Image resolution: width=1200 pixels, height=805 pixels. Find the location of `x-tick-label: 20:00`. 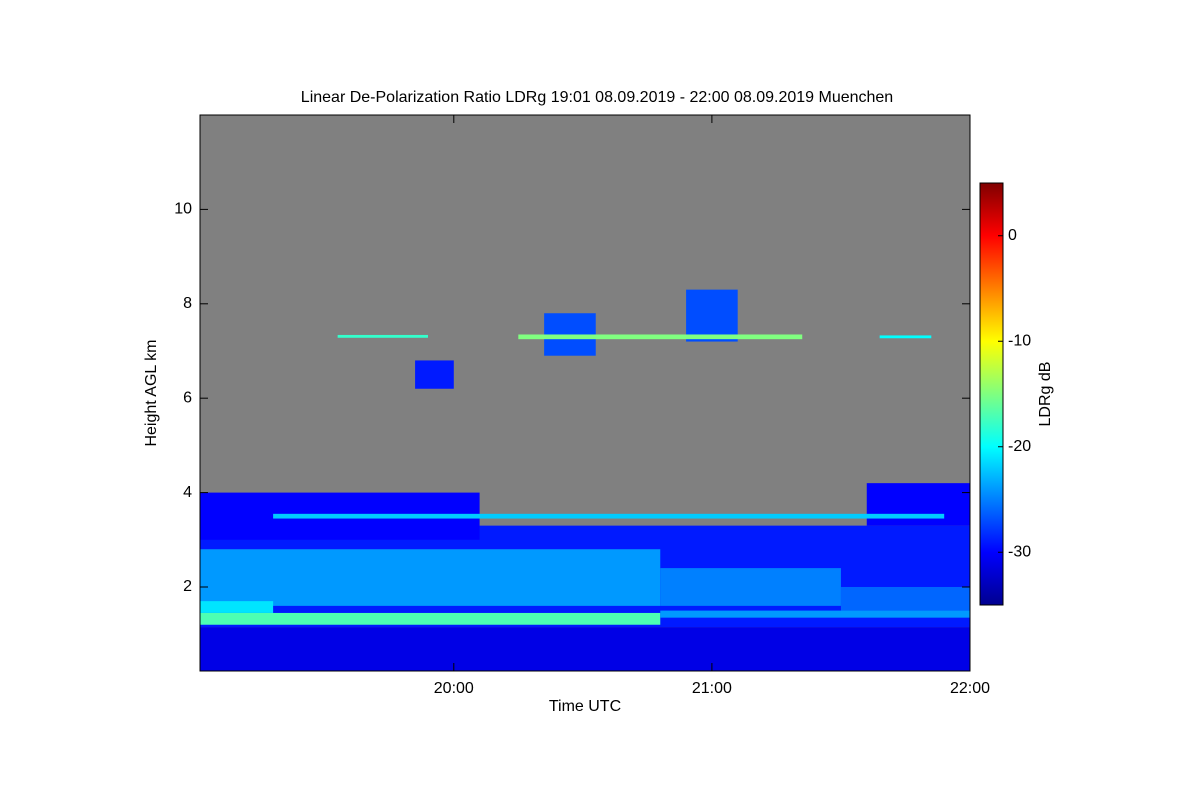

x-tick-label: 20:00 is located at coordinates (454, 688).